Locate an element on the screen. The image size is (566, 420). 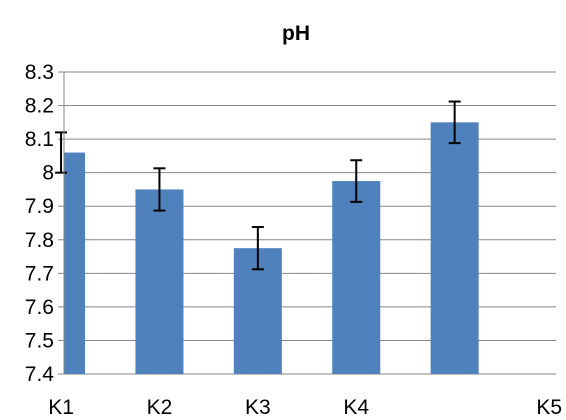
bar-k4 is located at coordinates (356, 277).